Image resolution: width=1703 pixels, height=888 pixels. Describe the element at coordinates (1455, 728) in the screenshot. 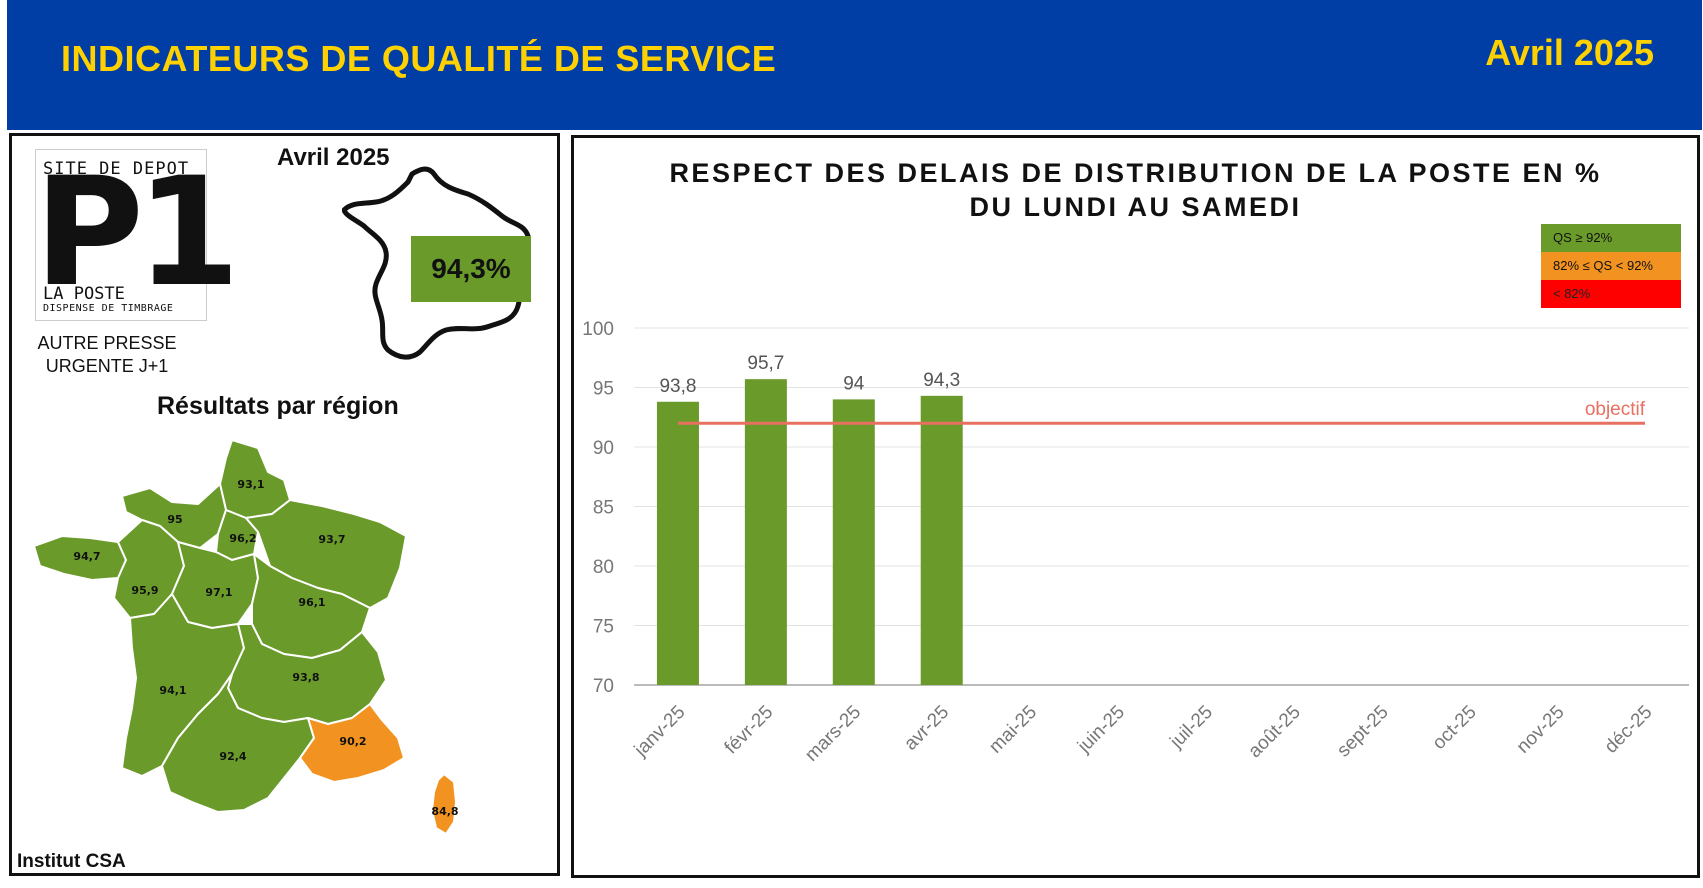

I see `x-tick-label: oct-25` at that location.